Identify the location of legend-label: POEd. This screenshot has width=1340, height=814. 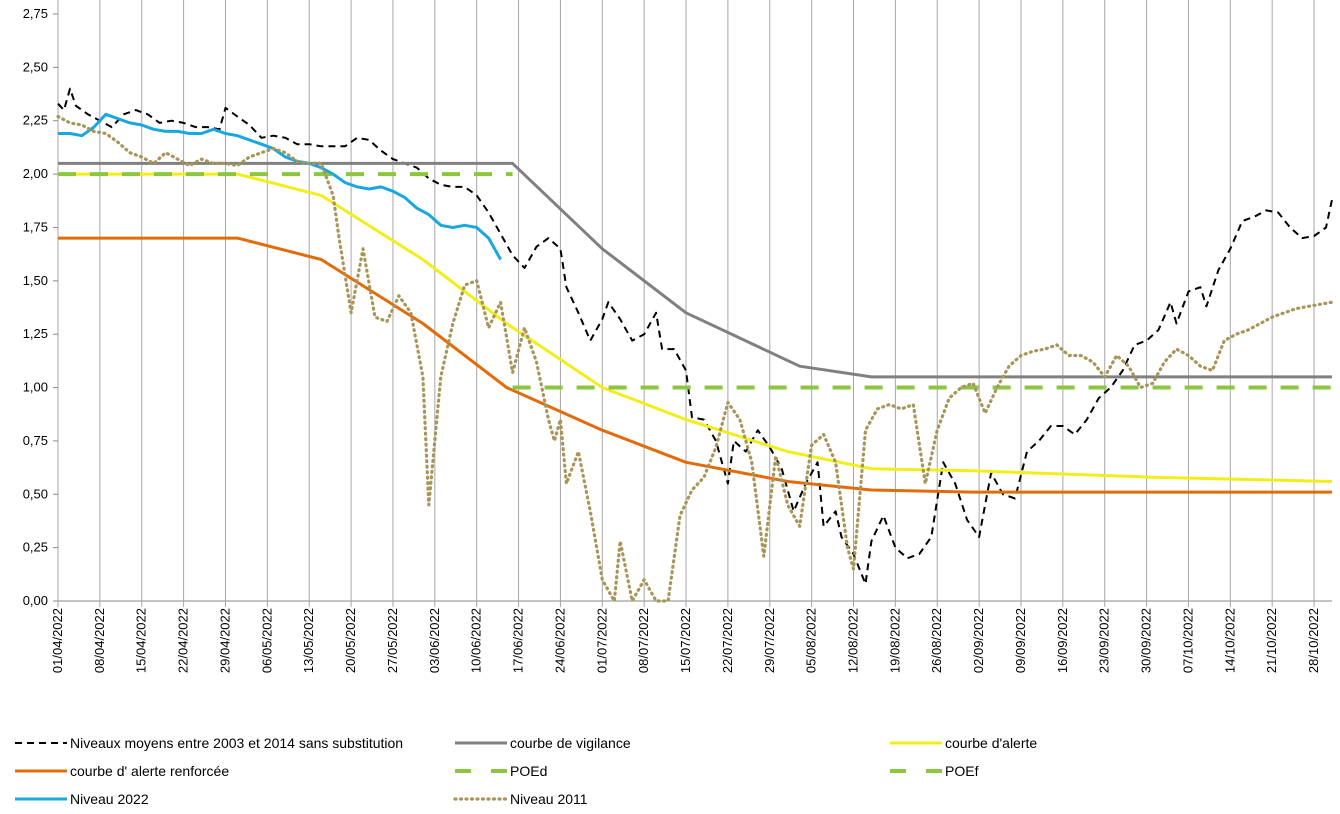
(528, 771).